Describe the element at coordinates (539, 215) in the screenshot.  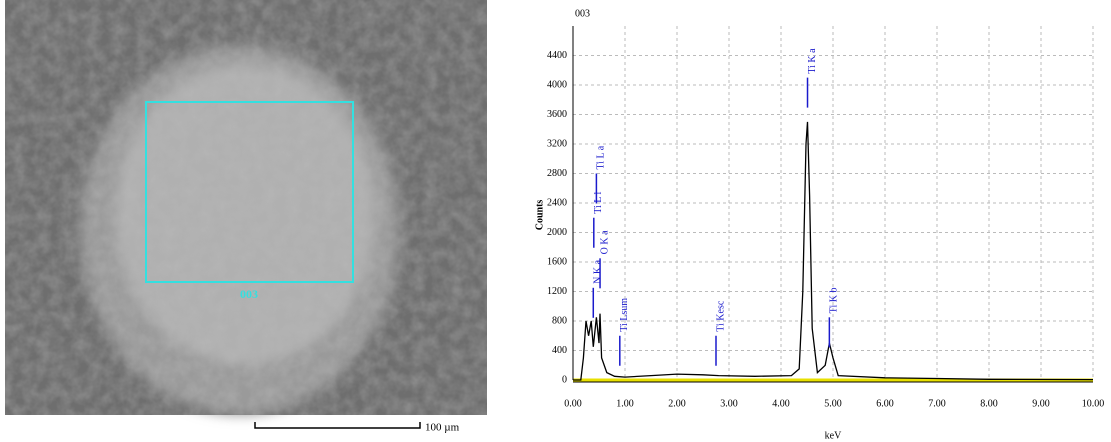
I see `y-axis-label: Counts` at that location.